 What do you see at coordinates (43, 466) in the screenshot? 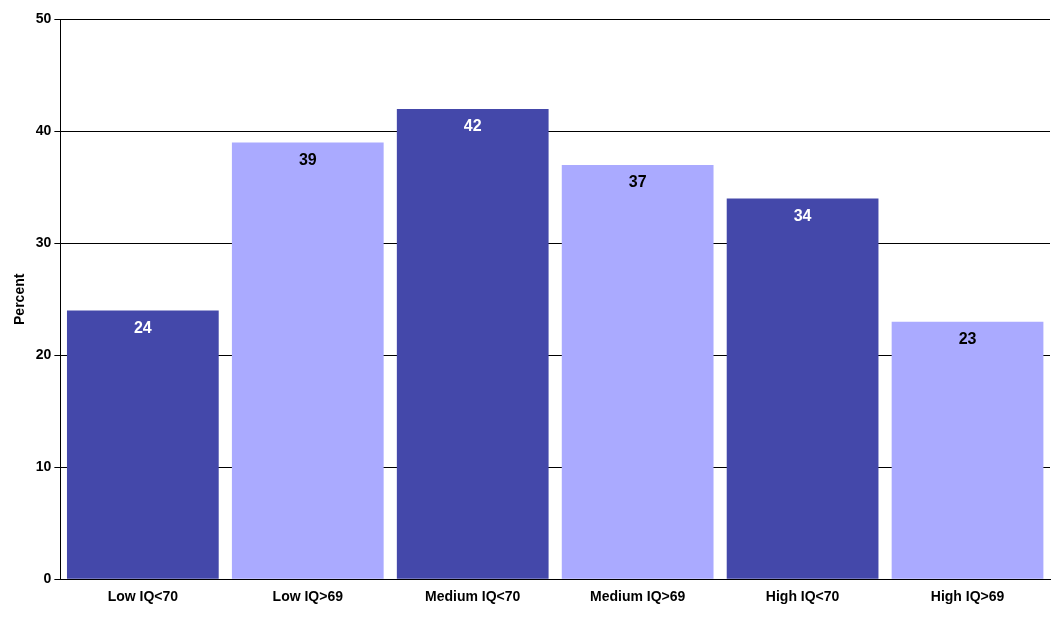
I see `y-tick-label: 10` at bounding box center [43, 466].